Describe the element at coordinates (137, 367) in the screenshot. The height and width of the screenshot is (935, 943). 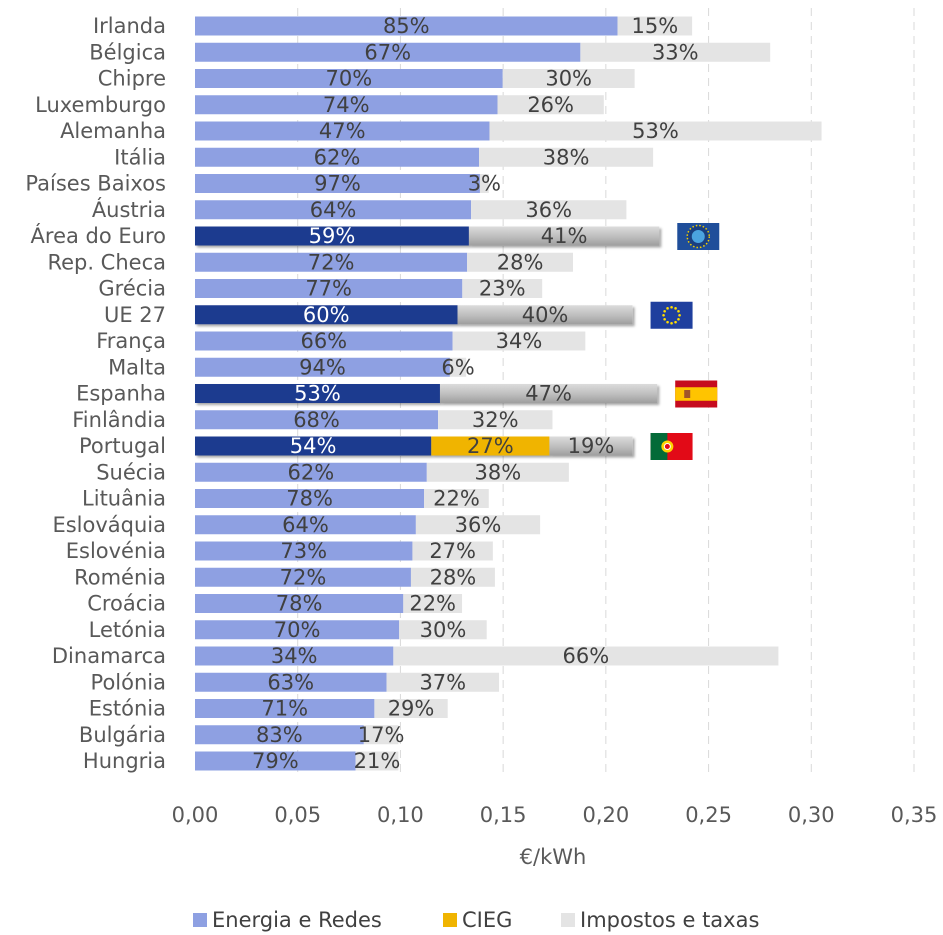
I see `category-label: Malta` at that location.